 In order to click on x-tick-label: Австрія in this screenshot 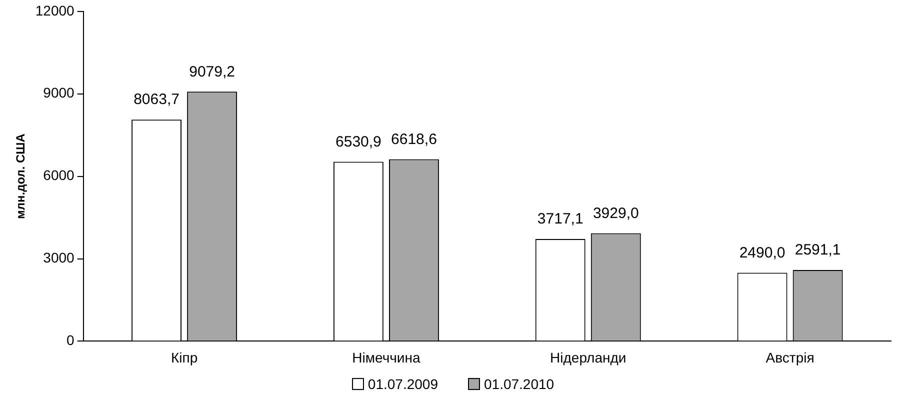, I will do `click(790, 357)`.